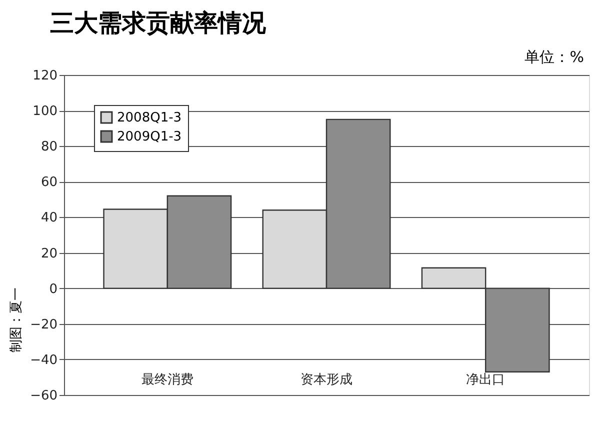 The height and width of the screenshot is (428, 600). Describe the element at coordinates (49, 254) in the screenshot. I see `y-tick-label: 20` at that location.